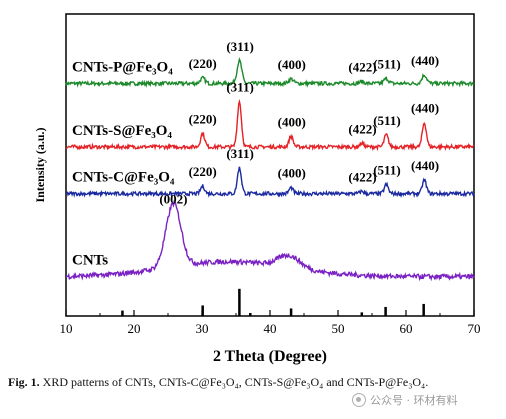 The image size is (506, 419). What do you see at coordinates (292, 121) in the screenshot?
I see `peak-label-1-2: (400)` at bounding box center [292, 121].